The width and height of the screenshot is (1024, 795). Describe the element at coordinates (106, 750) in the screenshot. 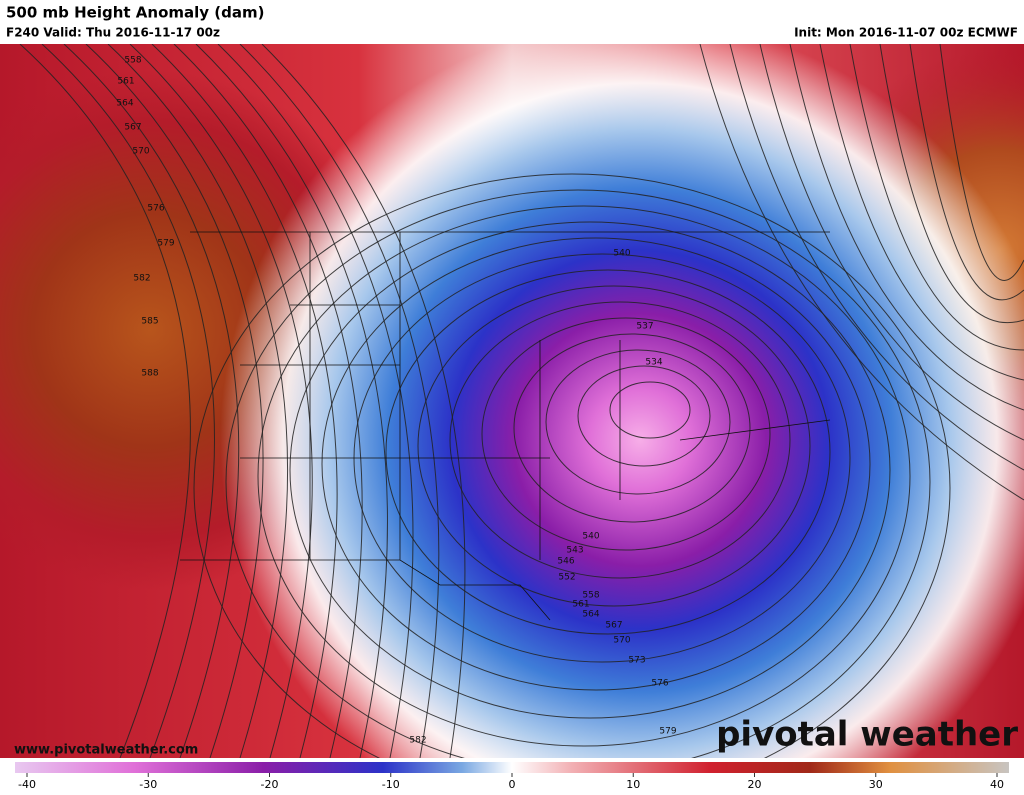

I see `website: www.pivotalweather.com` at that location.